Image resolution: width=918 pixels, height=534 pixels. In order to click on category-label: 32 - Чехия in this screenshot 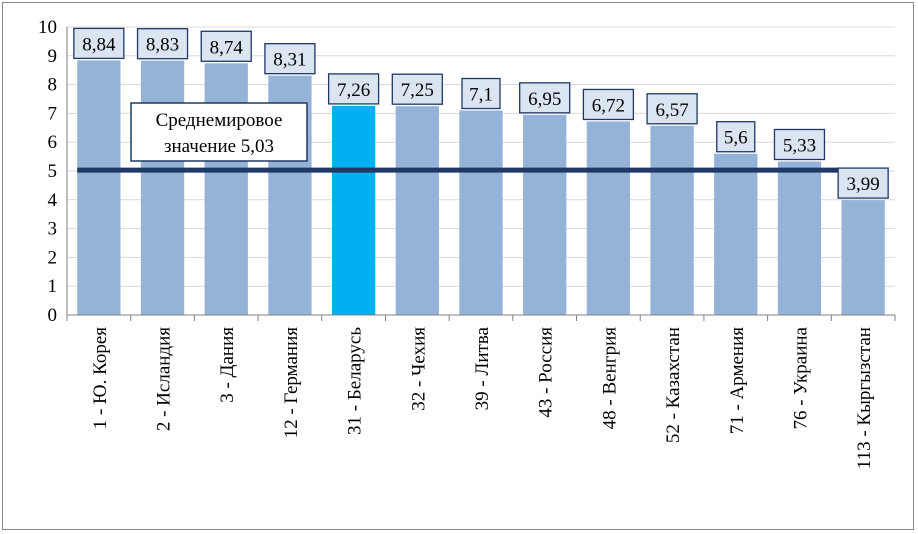, I will do `click(418, 369)`.